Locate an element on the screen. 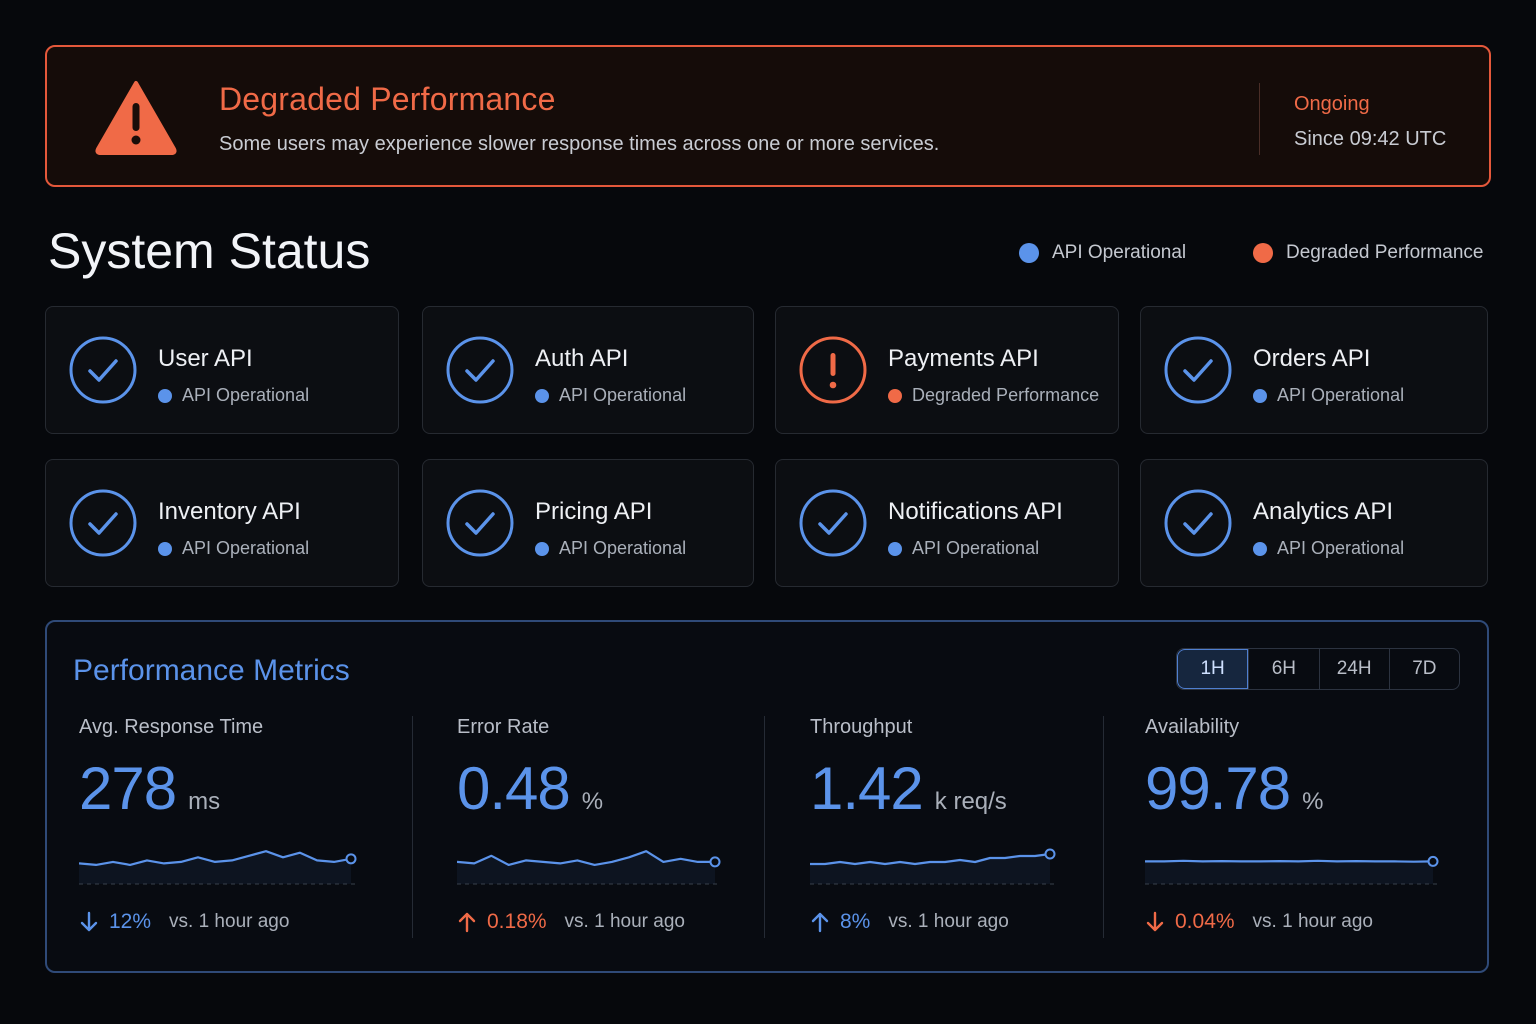 This screenshot has height=1024, width=1536. service-name: Pricing API is located at coordinates (594, 511).